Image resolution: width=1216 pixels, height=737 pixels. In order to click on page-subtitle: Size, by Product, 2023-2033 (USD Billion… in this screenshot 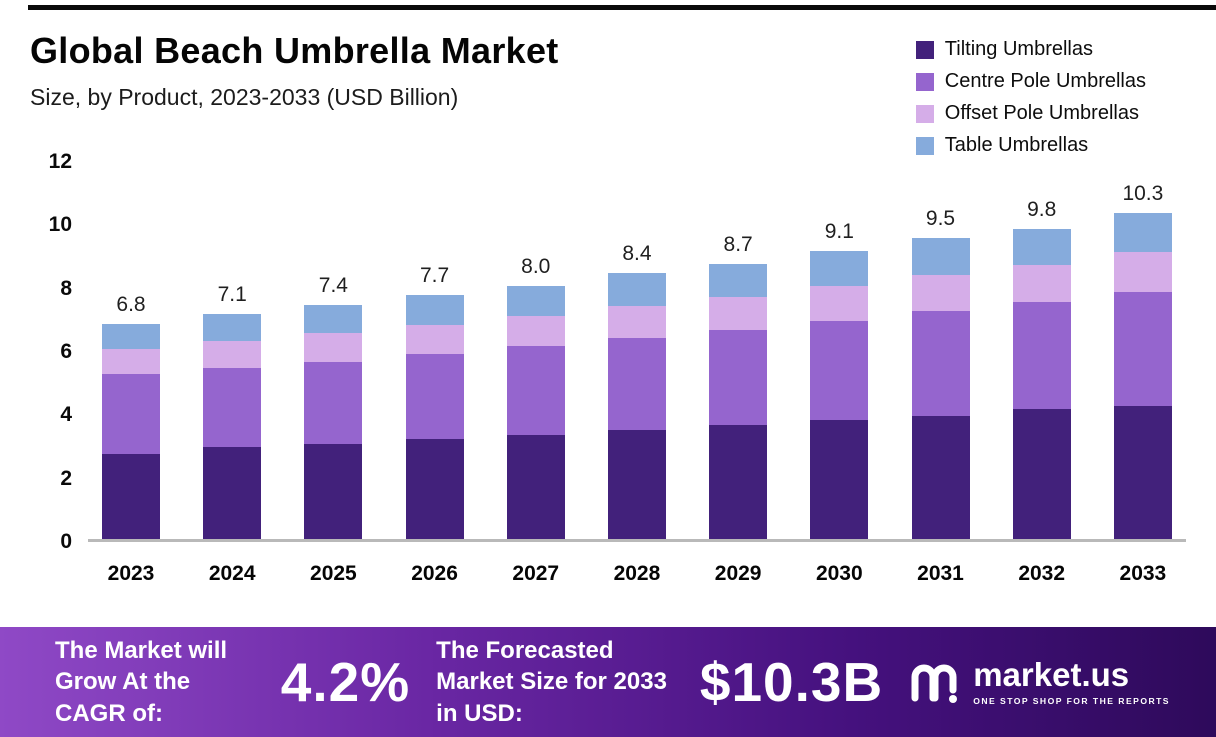, I will do `click(244, 97)`.